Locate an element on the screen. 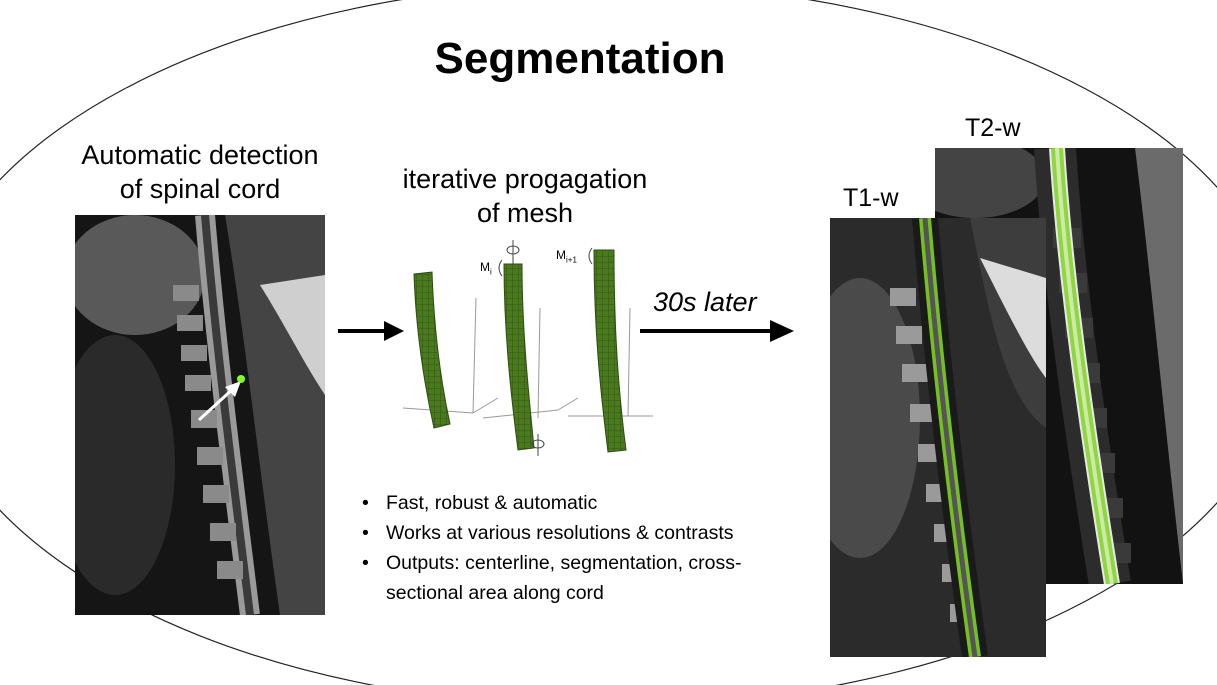  time-label: 30s later is located at coordinates (705, 302).